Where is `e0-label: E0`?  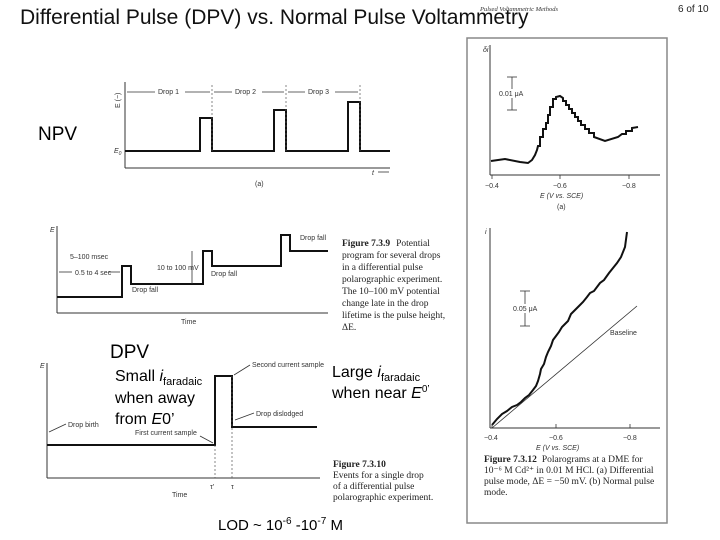
e0-label: E0 is located at coordinates (118, 152).